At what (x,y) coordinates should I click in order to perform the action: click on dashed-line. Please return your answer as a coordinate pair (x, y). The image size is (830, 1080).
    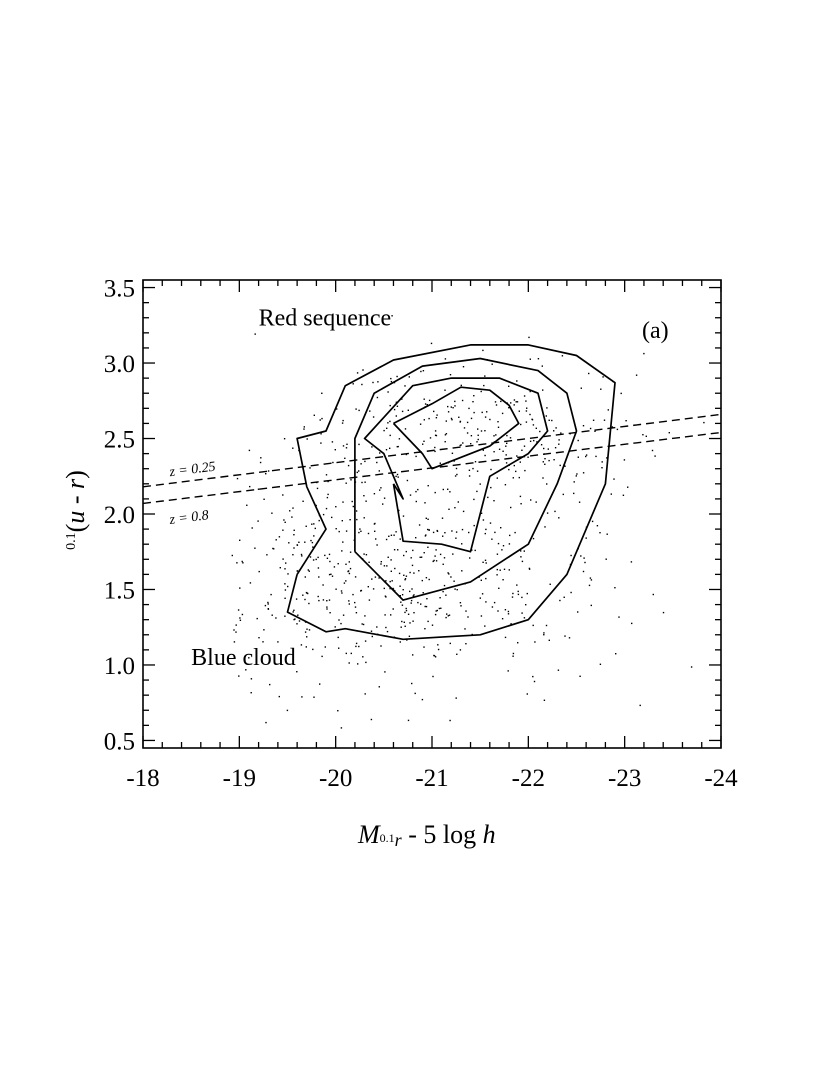
    Looking at the image, I should click on (432, 468).